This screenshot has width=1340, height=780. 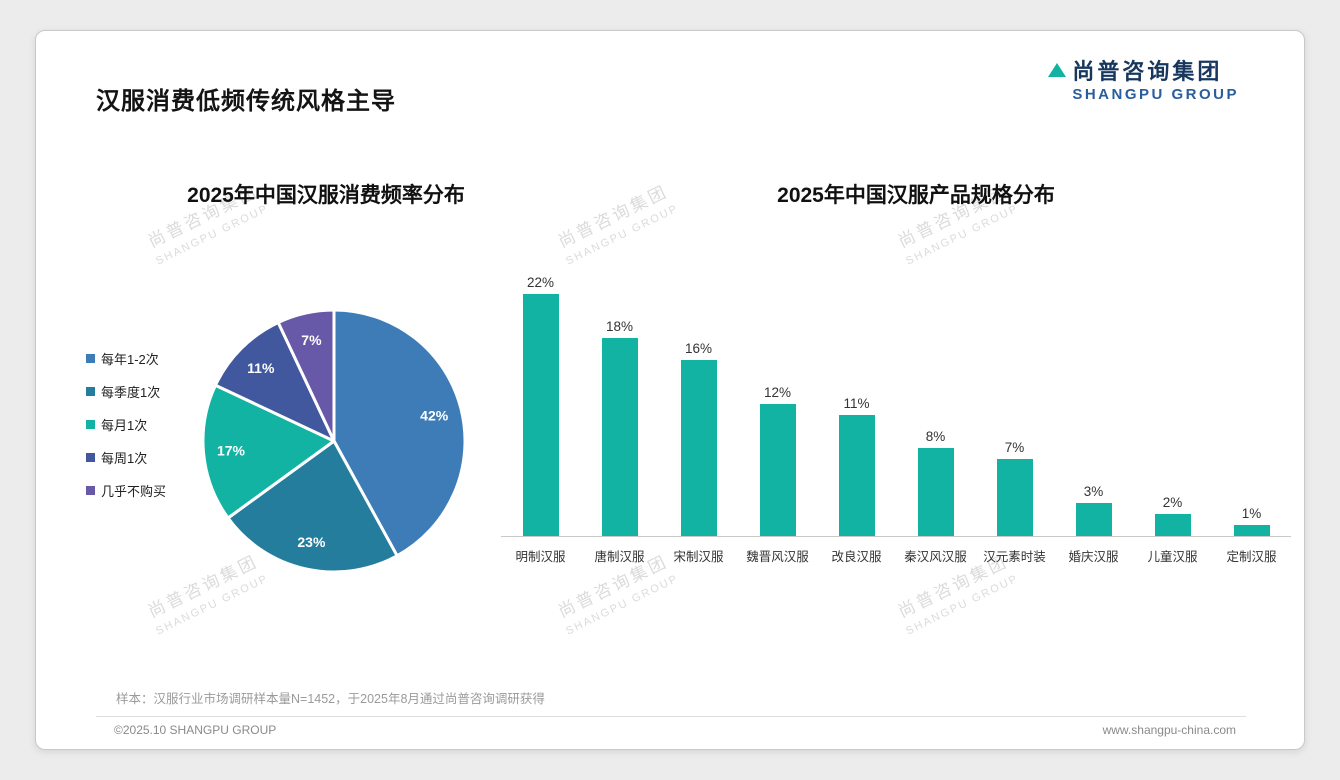 What do you see at coordinates (311, 340) in the screenshot?
I see `pie-data-label: 7%` at bounding box center [311, 340].